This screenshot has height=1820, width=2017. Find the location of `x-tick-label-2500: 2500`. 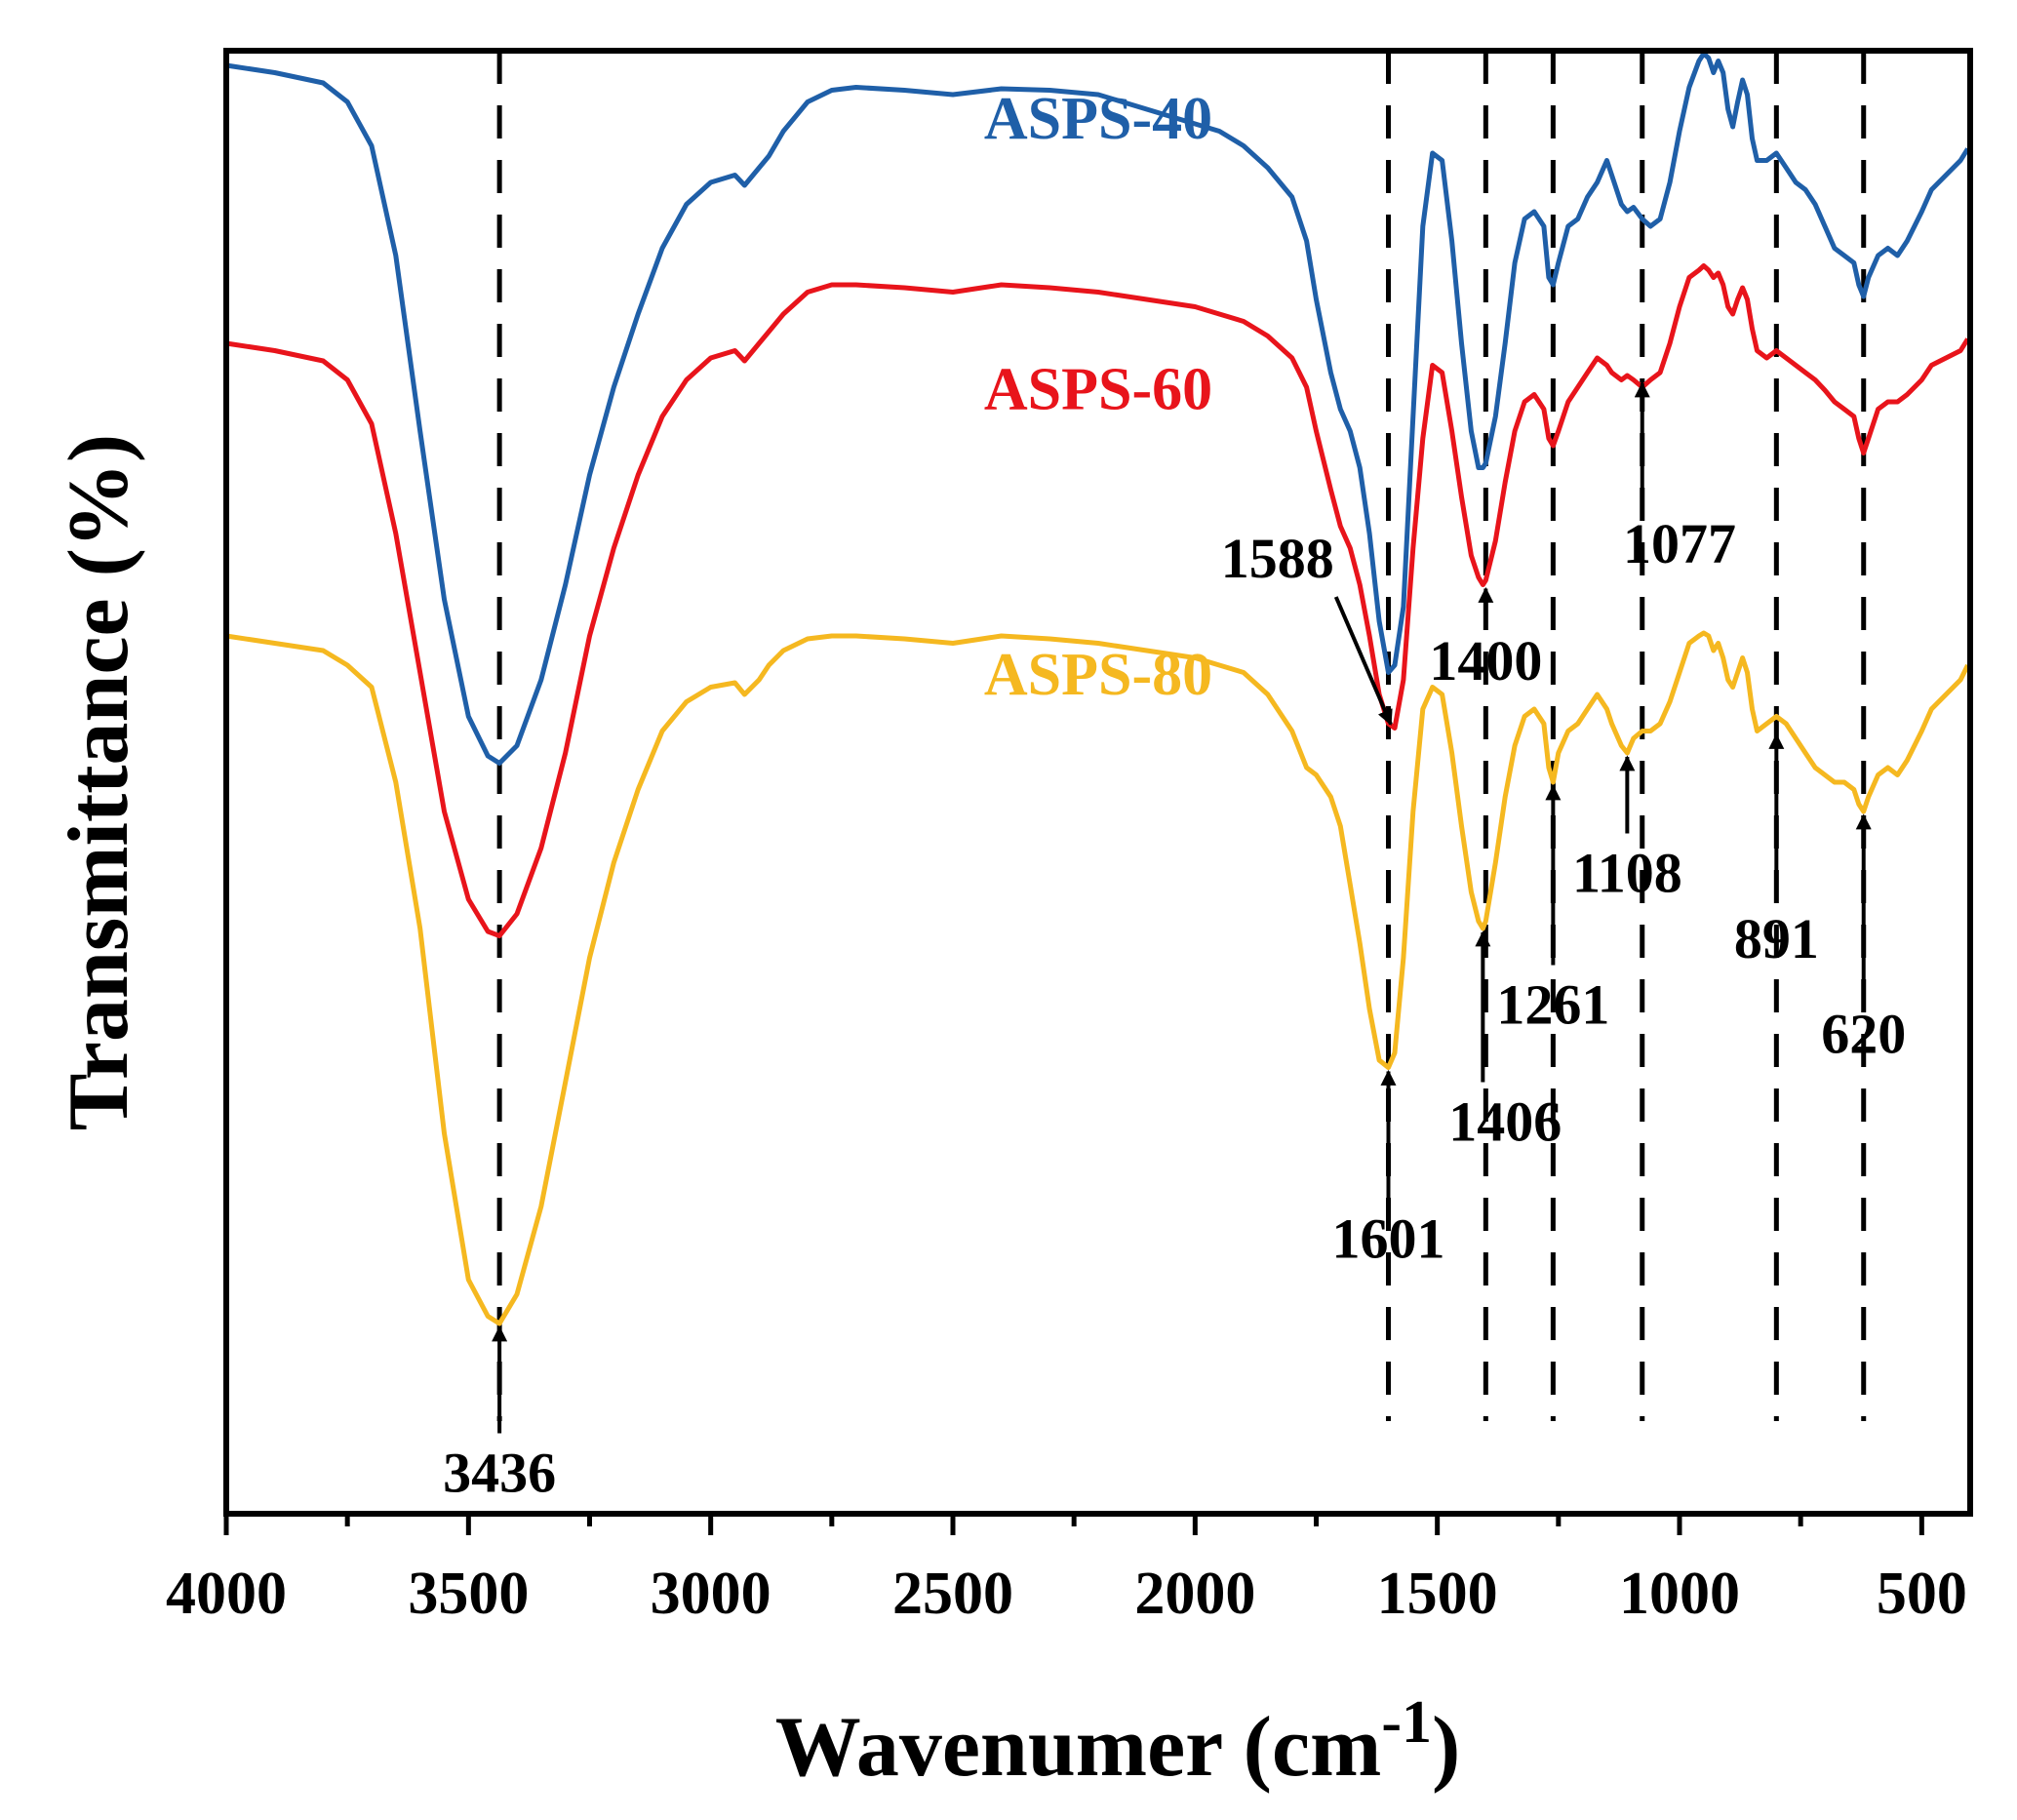

x-tick-label-2500: 2500 is located at coordinates (952, 1594).